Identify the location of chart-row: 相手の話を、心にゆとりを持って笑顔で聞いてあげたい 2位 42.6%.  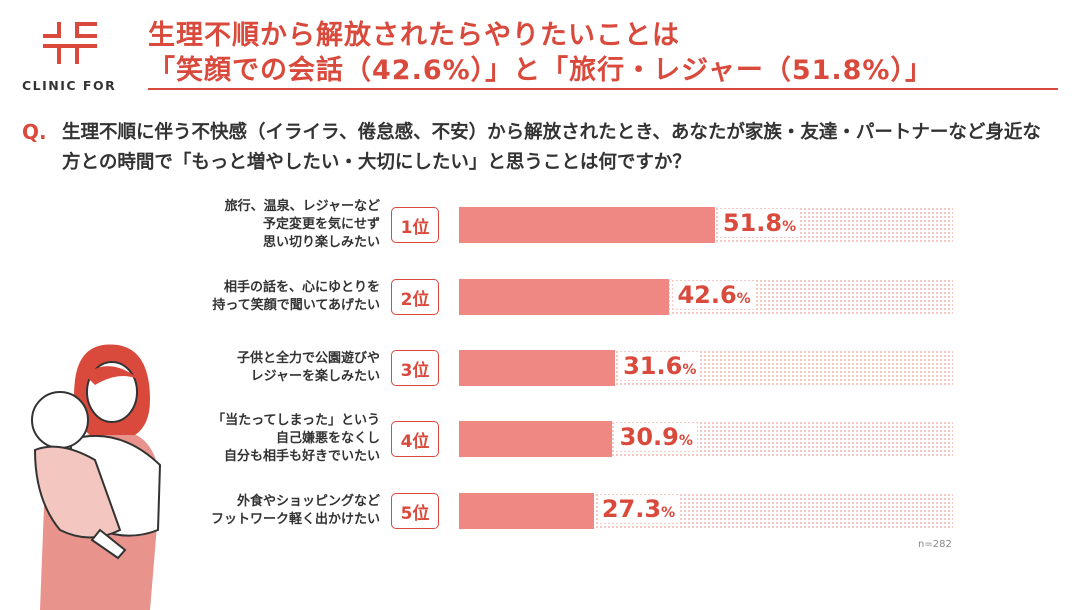
(540, 297).